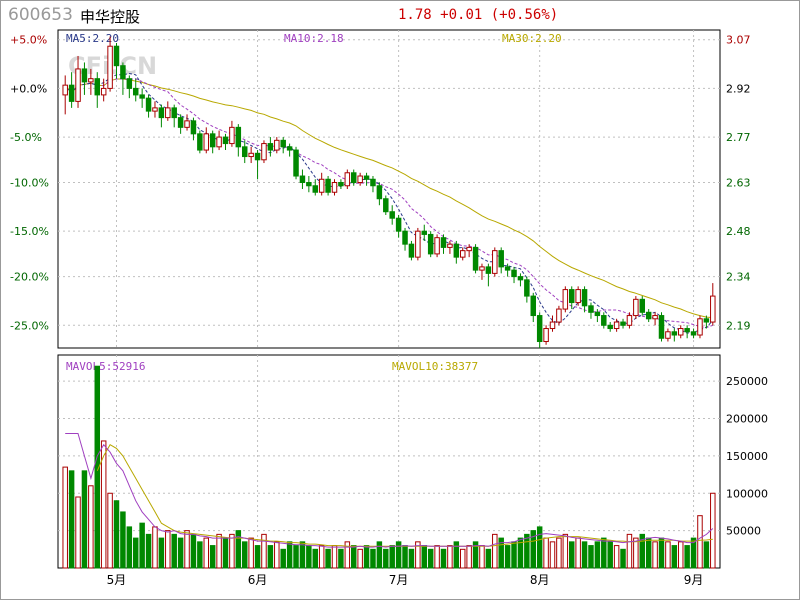 This screenshot has height=600, width=800. I want to click on price-change-pct: (+0.56%), so click(524, 15).